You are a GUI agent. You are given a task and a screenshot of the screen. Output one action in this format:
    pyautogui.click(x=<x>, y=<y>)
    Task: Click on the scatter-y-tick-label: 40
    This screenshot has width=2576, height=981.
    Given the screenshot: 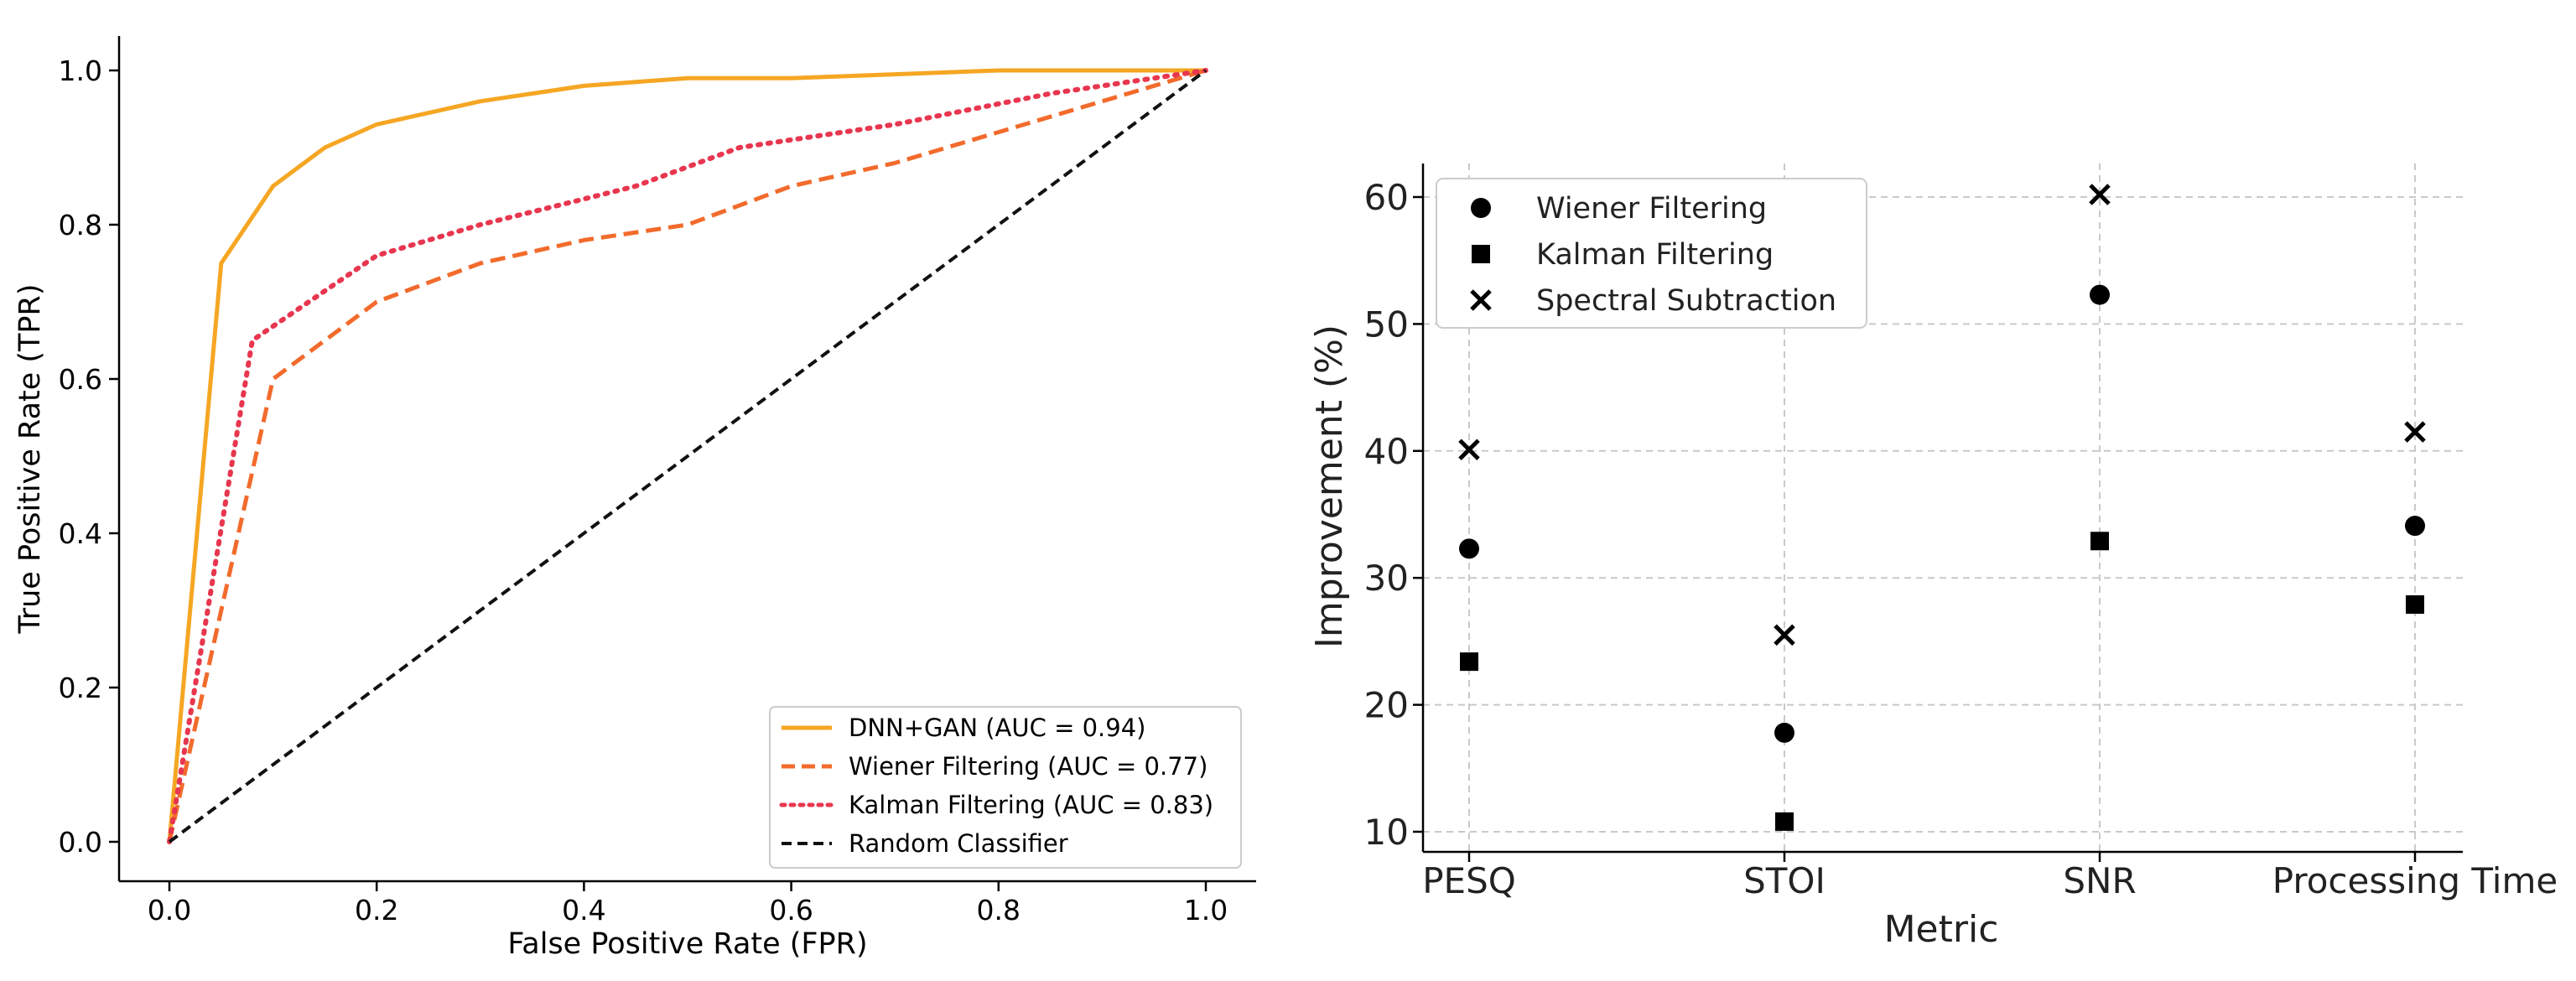 What is the action you would take?
    pyautogui.click(x=1386, y=451)
    